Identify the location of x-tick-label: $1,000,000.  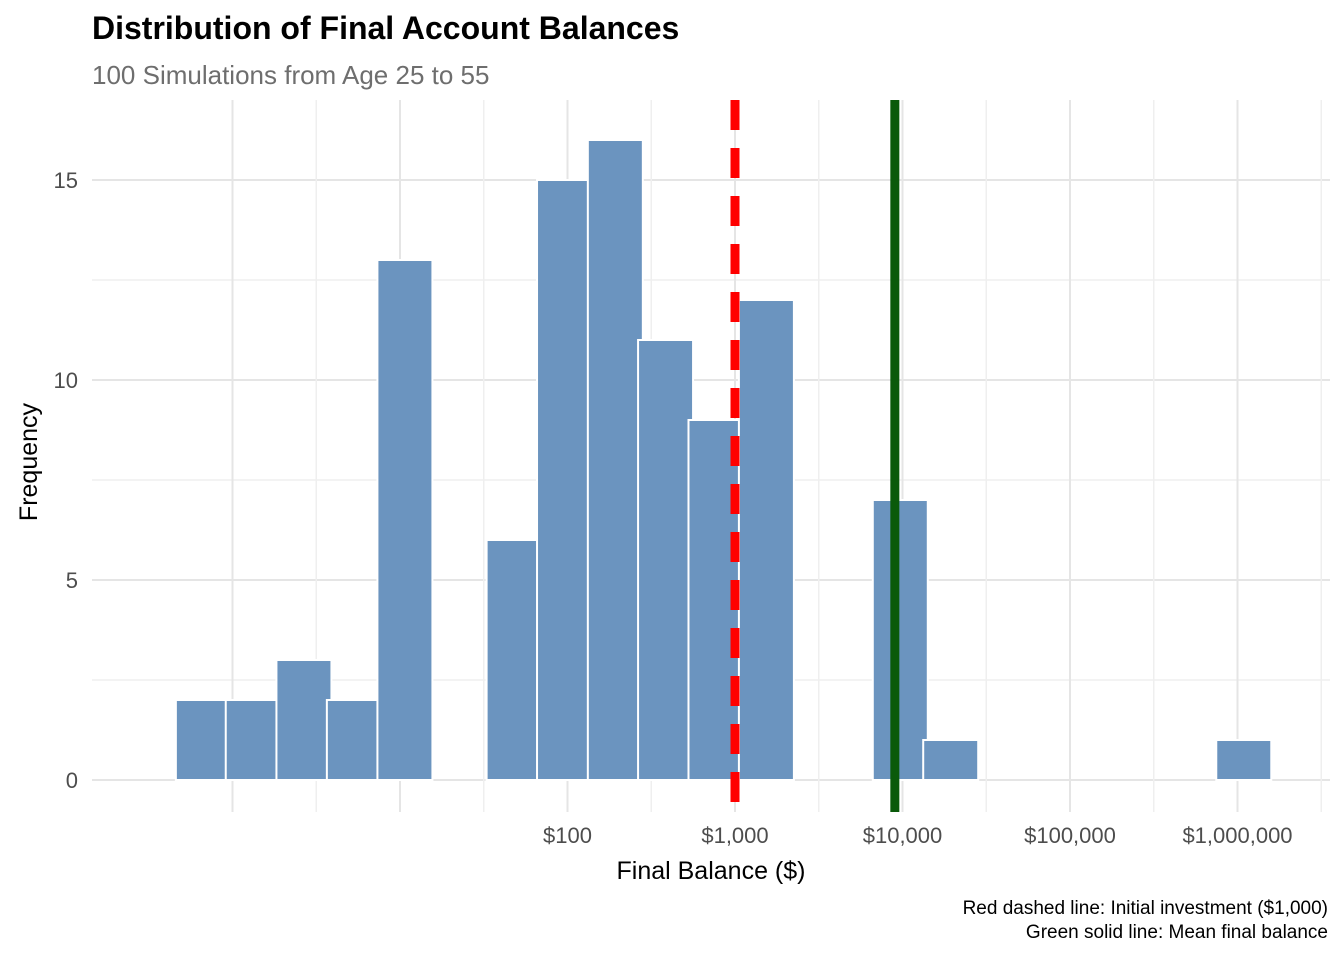
(1237, 835).